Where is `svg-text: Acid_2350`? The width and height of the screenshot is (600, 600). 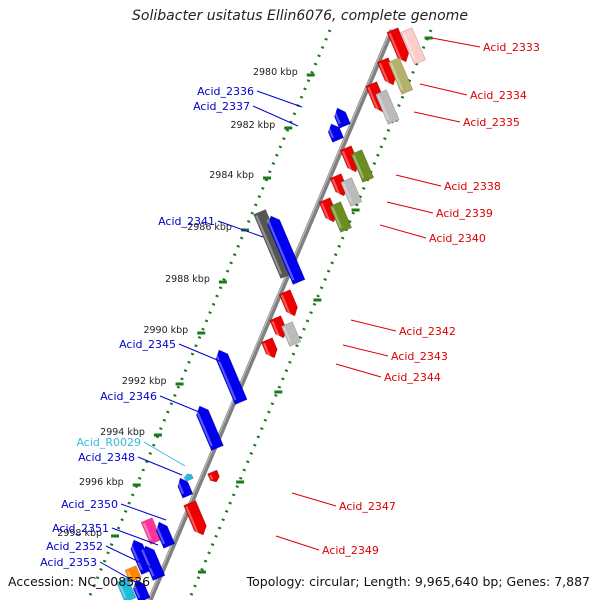
svg-text: Acid_2350 is located at coordinates (89, 504).